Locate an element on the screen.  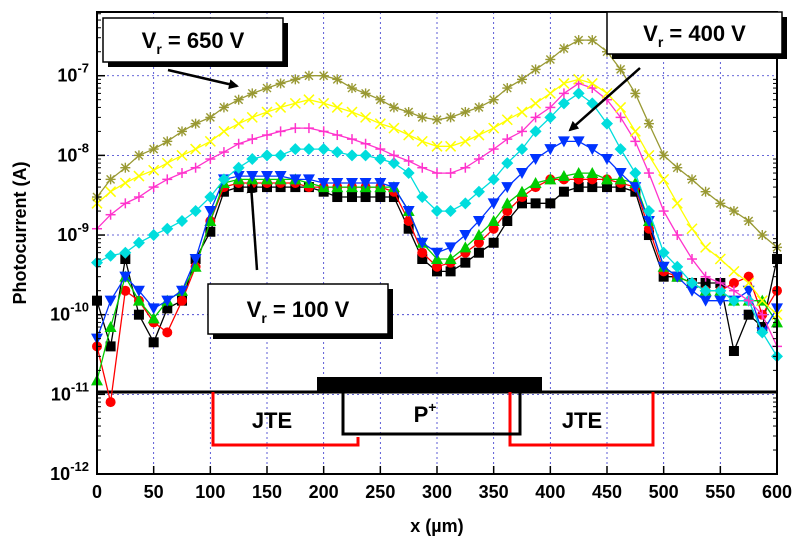
x-tick-label: 50 is located at coordinates (154, 492).